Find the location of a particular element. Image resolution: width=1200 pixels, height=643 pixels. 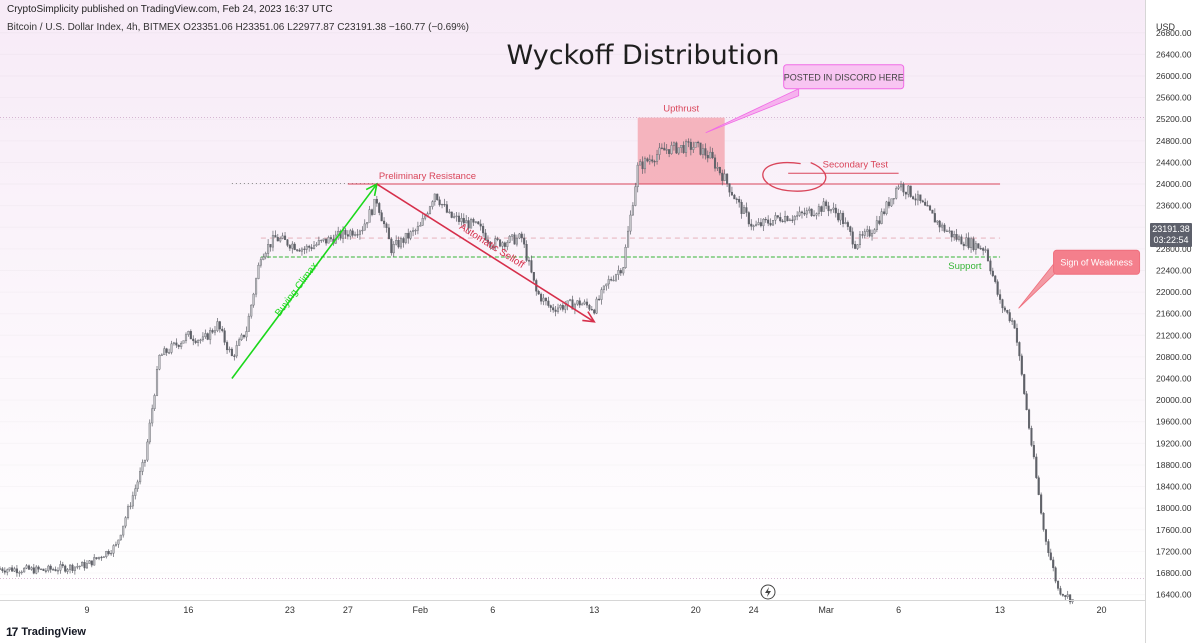

bar-countdown: 03:22:54 is located at coordinates (1171, 240).